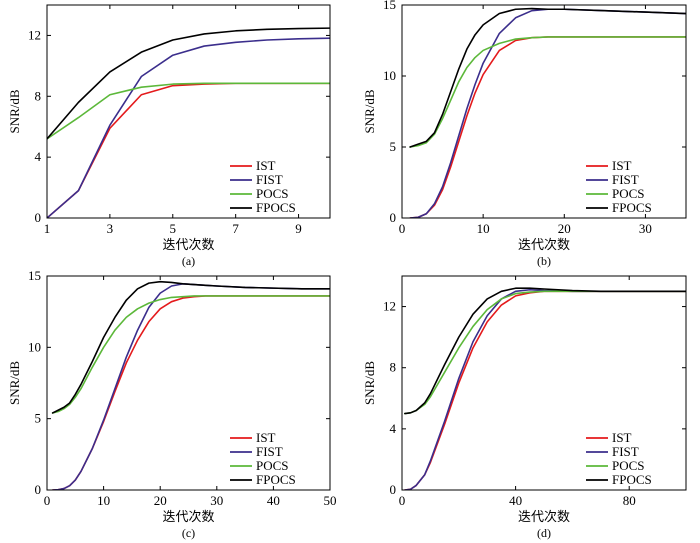 This screenshot has width=700, height=543. I want to click on series-group, so click(188, 122).